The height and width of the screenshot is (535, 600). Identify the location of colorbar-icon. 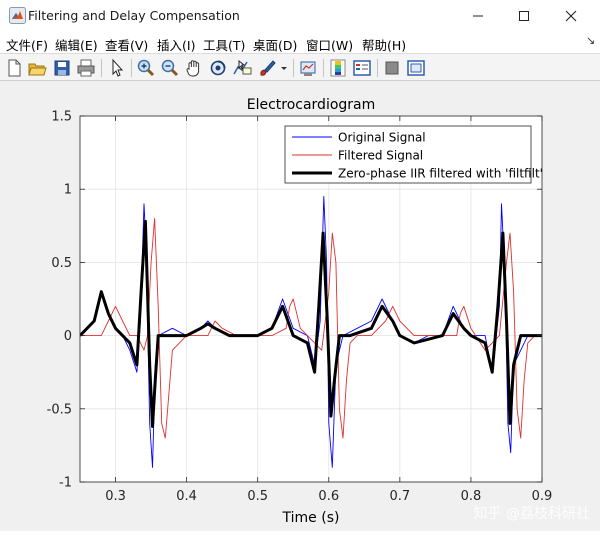
(338, 68).